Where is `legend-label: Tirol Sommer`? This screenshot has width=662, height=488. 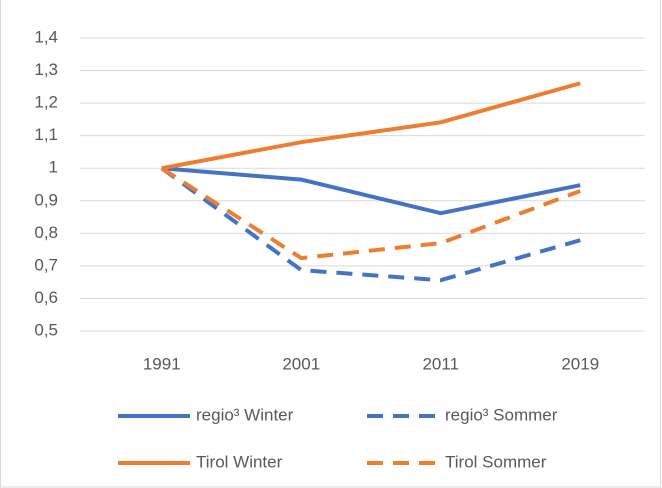 legend-label: Tirol Sommer is located at coordinates (496, 461).